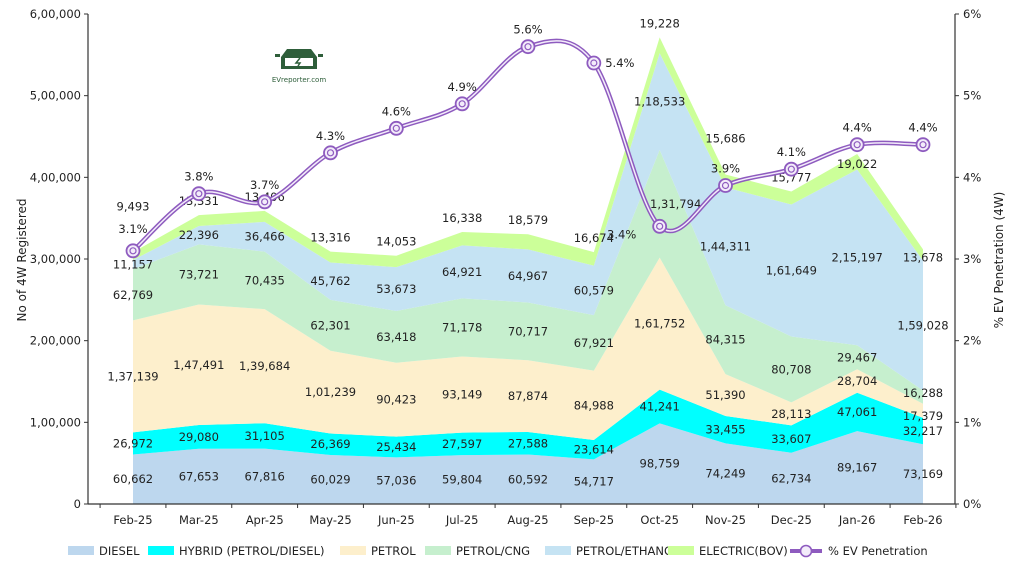 The image size is (1024, 578). I want to click on data-label: 90,423, so click(396, 400).